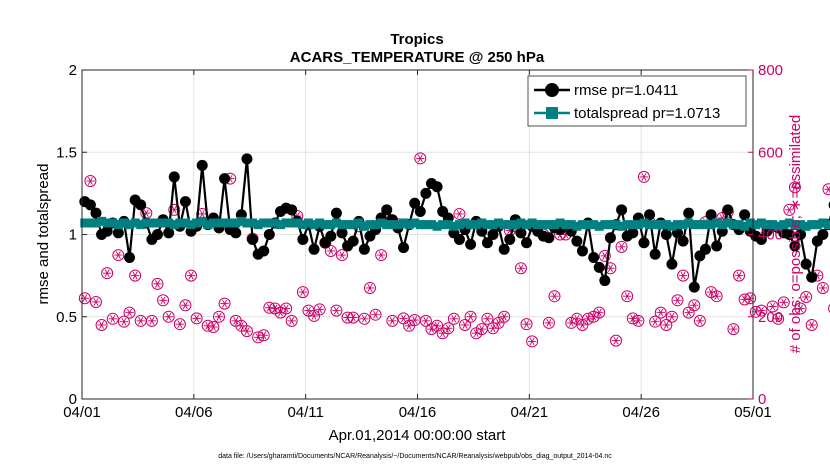  I want to click on y-axis-label: rmse and totalspread, so click(43, 234).